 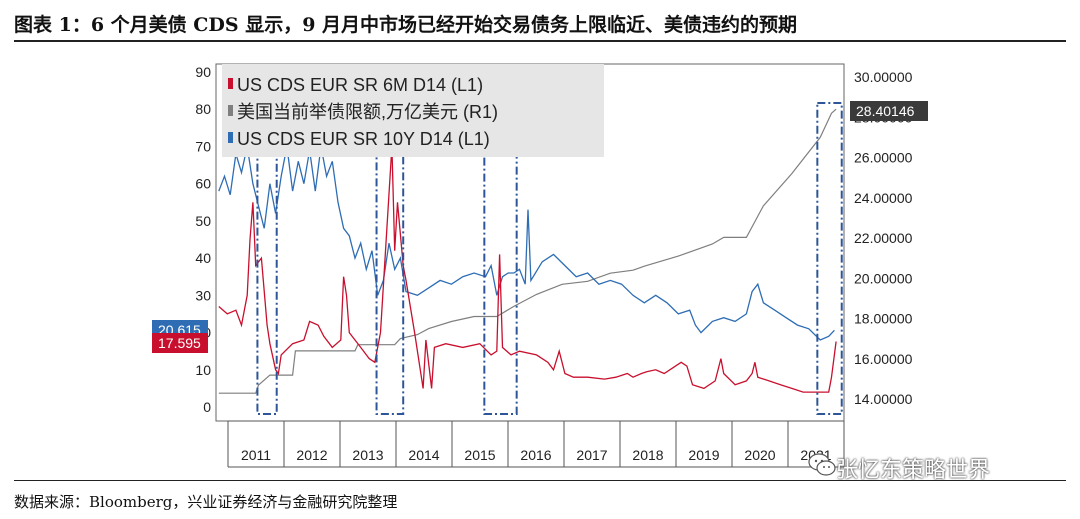 I want to click on left-axis-tick-label: 60, so click(x=203, y=184).